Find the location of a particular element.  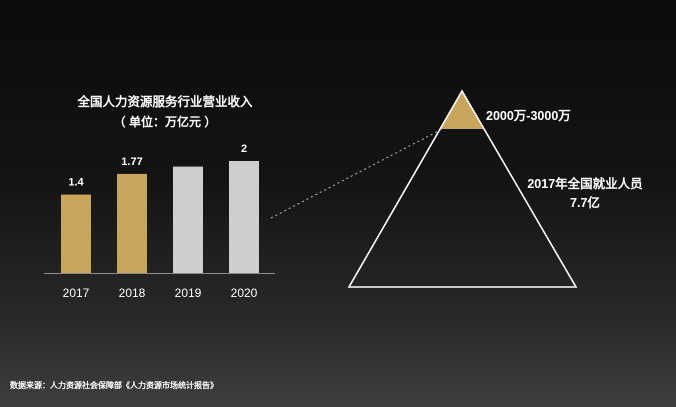

connector-dotted-line is located at coordinates (356, 173).